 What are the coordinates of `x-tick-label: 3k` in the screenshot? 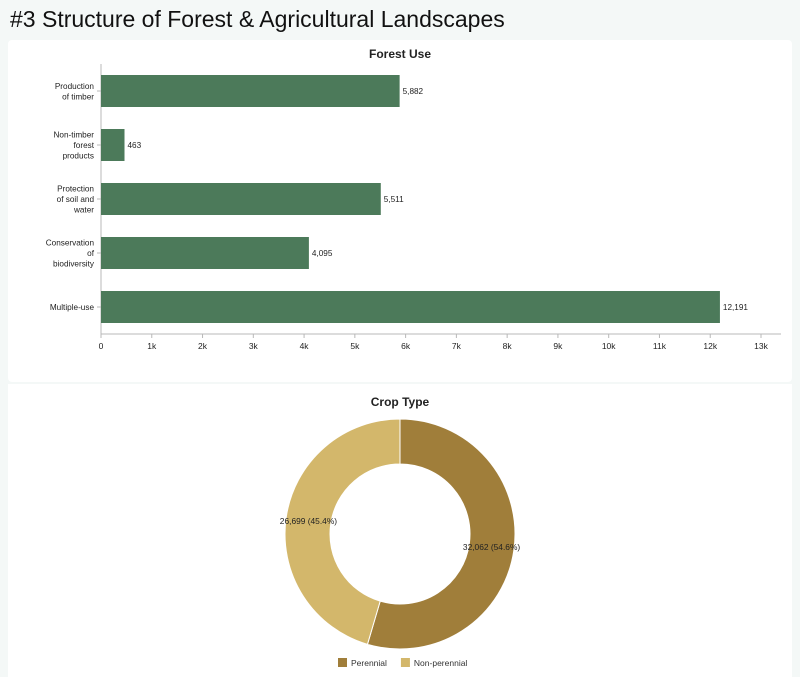 It's located at (254, 346).